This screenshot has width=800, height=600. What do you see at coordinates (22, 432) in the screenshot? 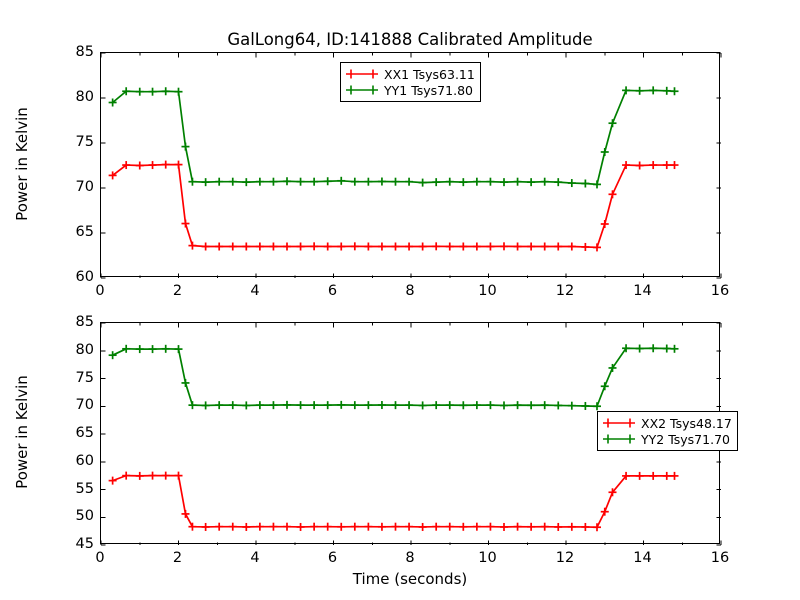
I see `bottom-y-axis-label: Power in Kelvin` at bounding box center [22, 432].